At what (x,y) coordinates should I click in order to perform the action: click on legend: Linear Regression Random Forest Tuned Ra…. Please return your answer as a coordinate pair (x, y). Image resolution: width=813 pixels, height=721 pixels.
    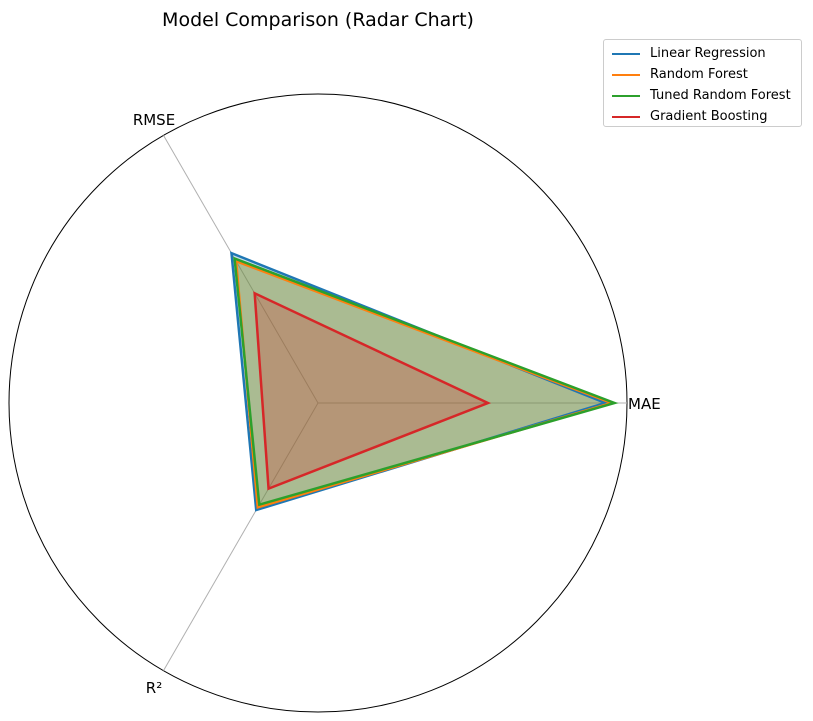
    Looking at the image, I should click on (702, 83).